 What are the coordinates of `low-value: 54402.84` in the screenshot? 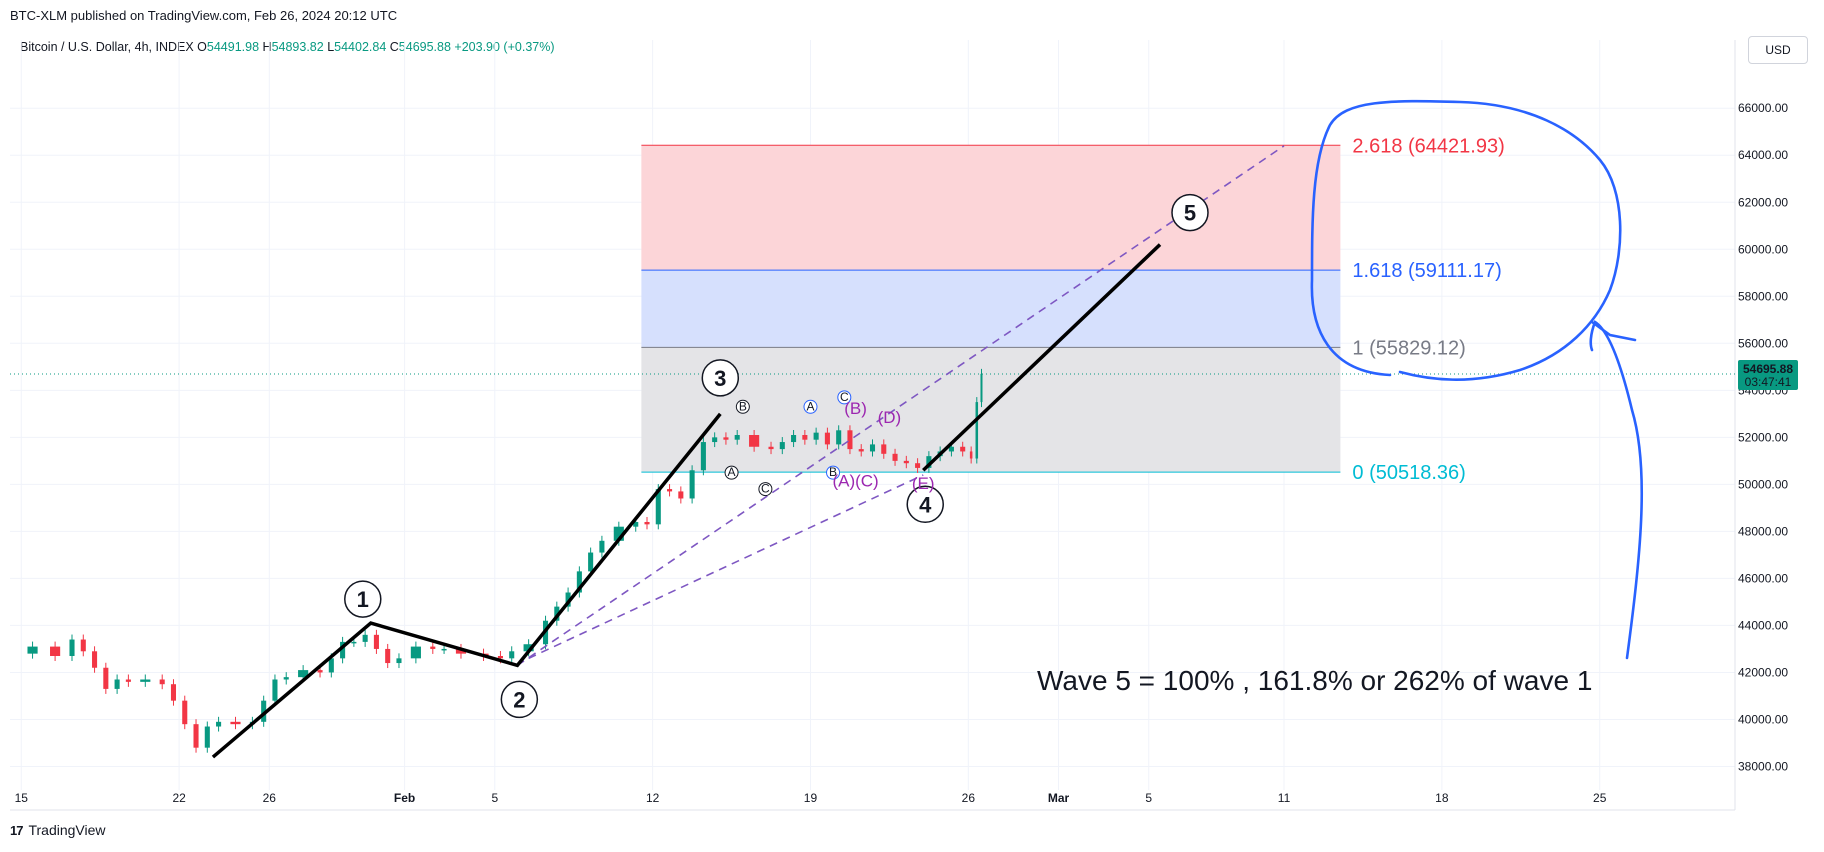 It's located at (360, 47).